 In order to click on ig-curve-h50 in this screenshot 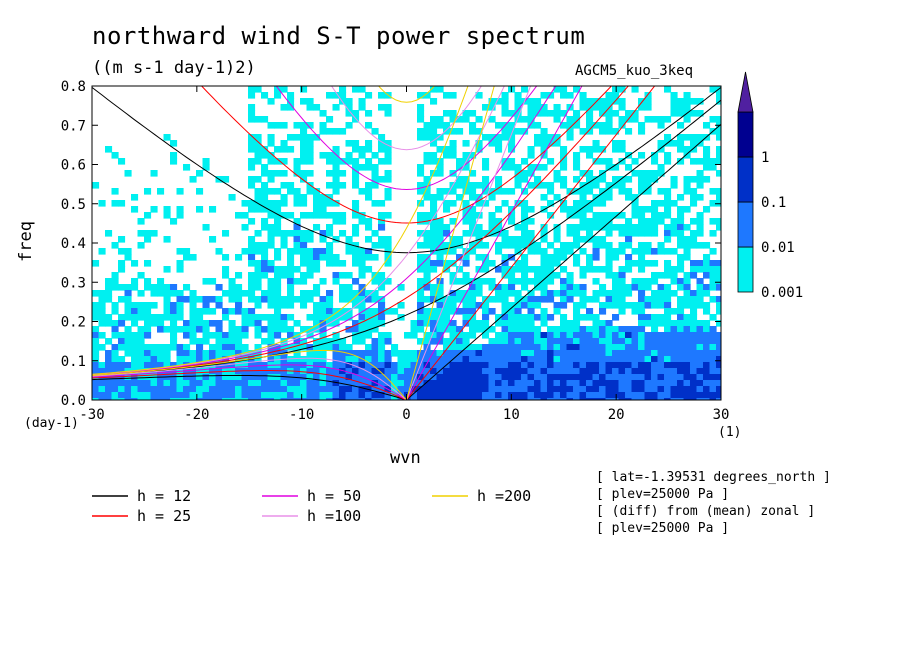, I will do `click(406, 138)`.